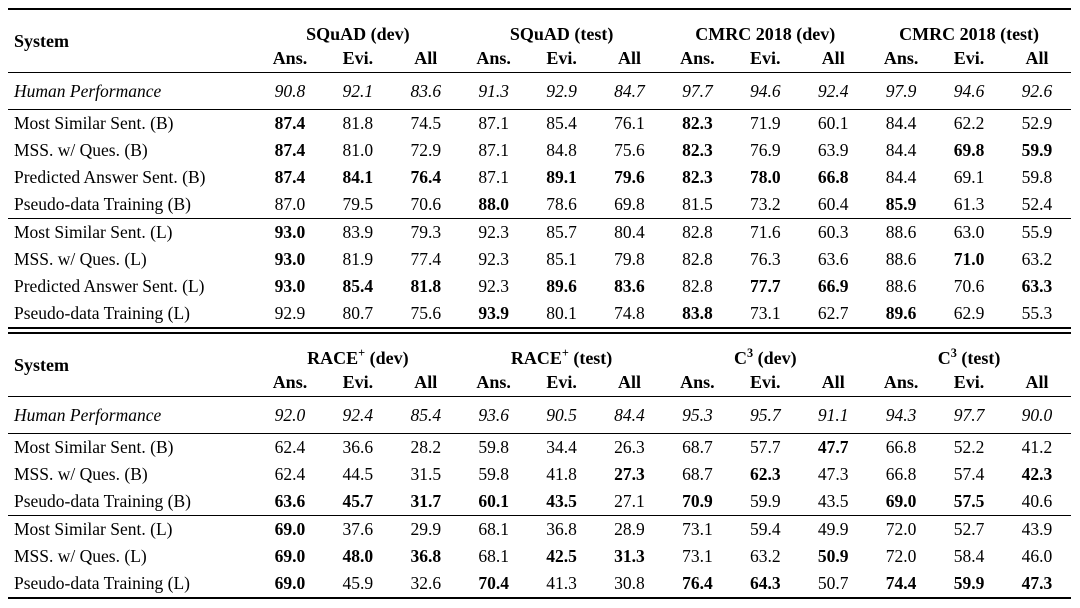  Describe the element at coordinates (358, 150) in the screenshot. I see `score-cell: 81.0` at that location.